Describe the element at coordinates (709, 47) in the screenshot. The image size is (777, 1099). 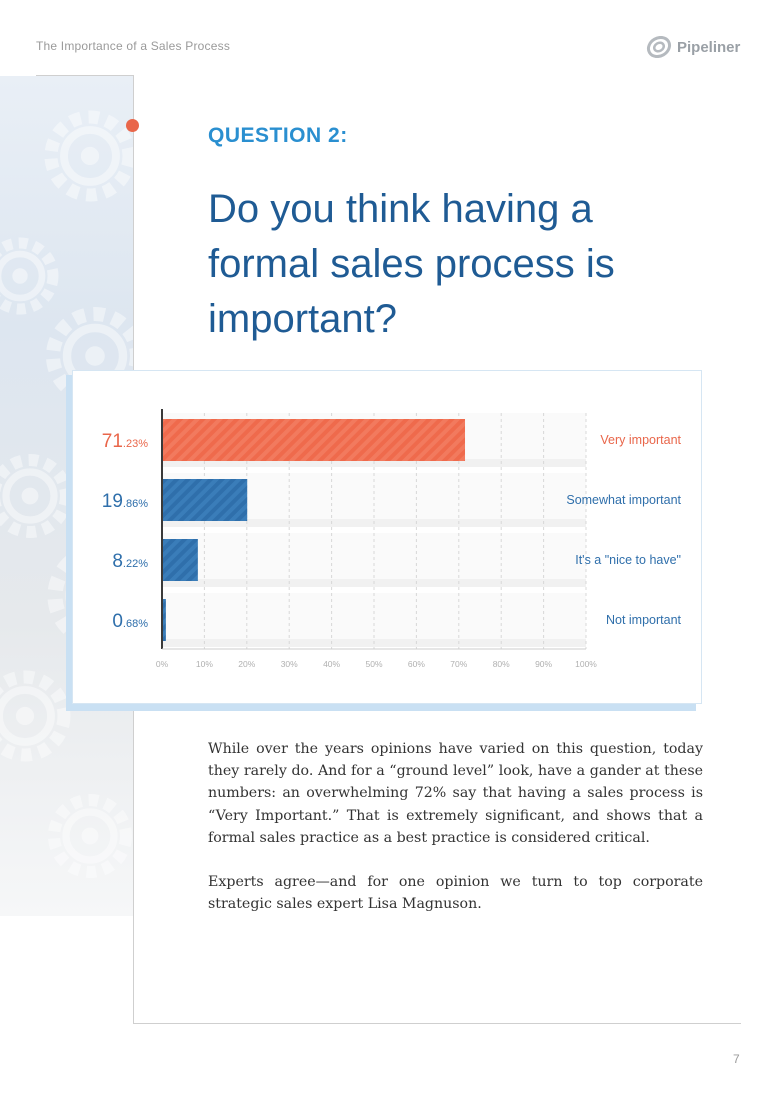
I see `logo-text: Pipeliner` at that location.